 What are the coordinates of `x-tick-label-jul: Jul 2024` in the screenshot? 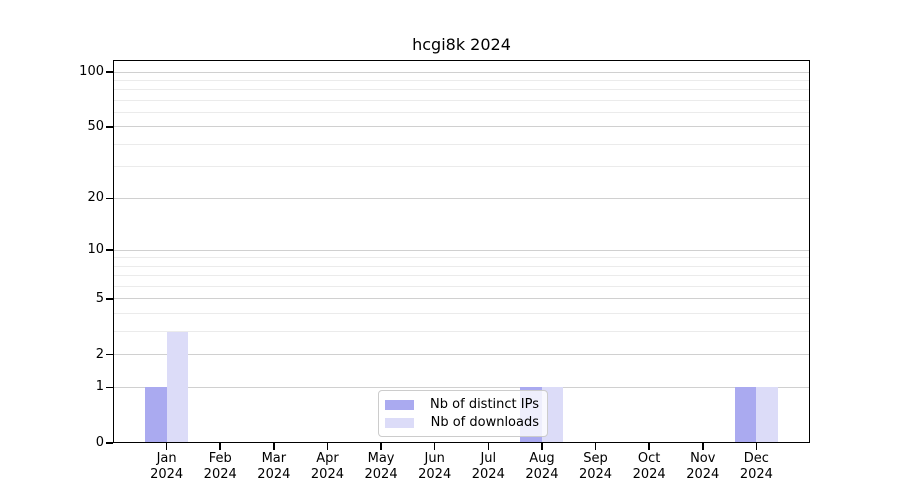 It's located at (488, 466).